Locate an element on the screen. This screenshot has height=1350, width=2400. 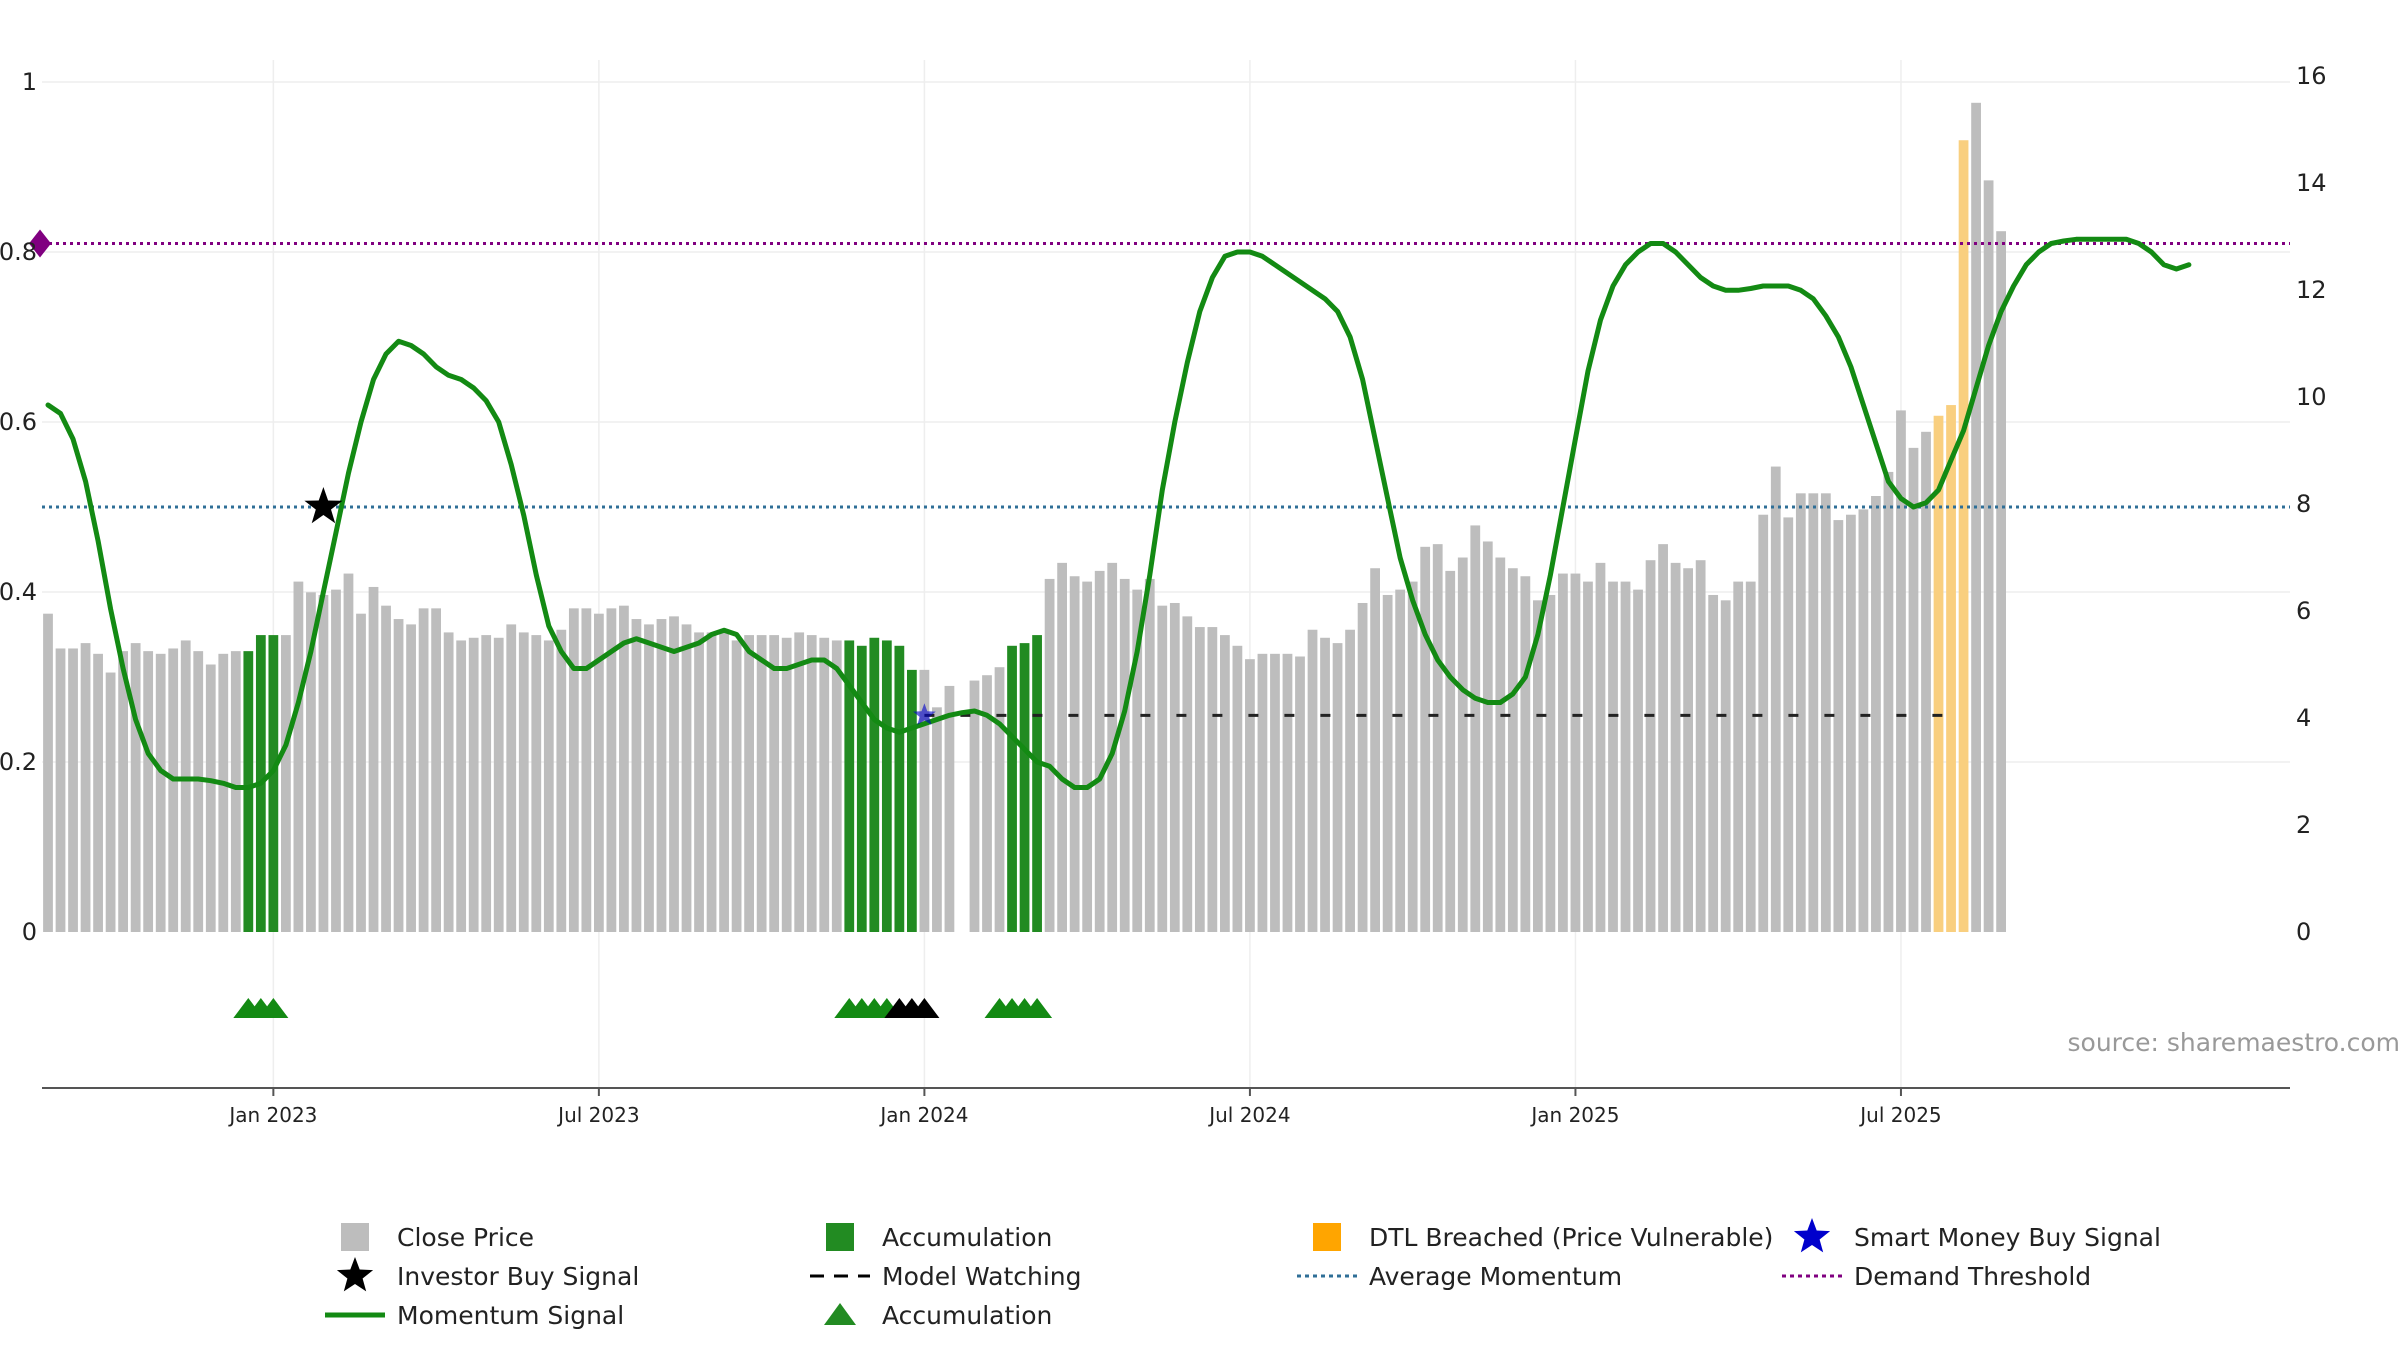
x-tick-label: Jul 2023 is located at coordinates (597, 1115).